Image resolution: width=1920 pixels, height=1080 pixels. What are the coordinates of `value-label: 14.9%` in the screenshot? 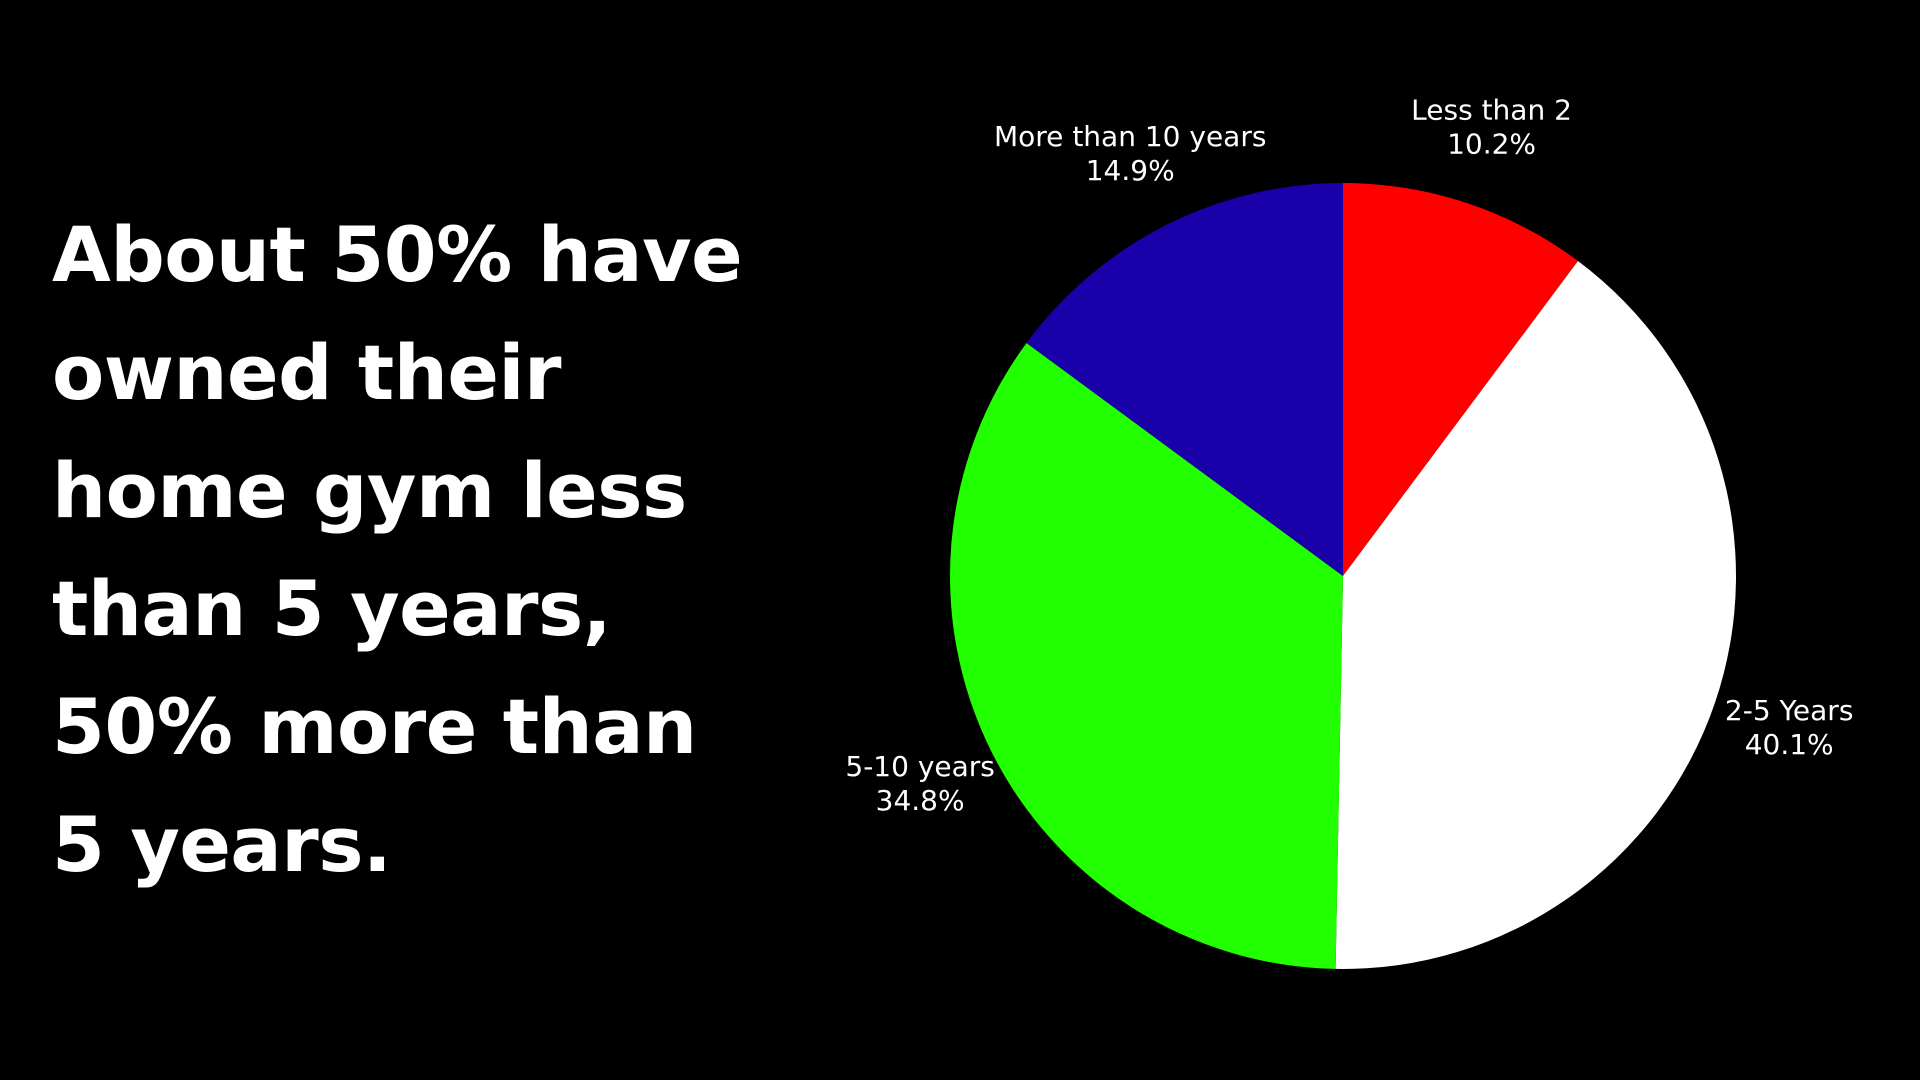 It's located at (1130, 170).